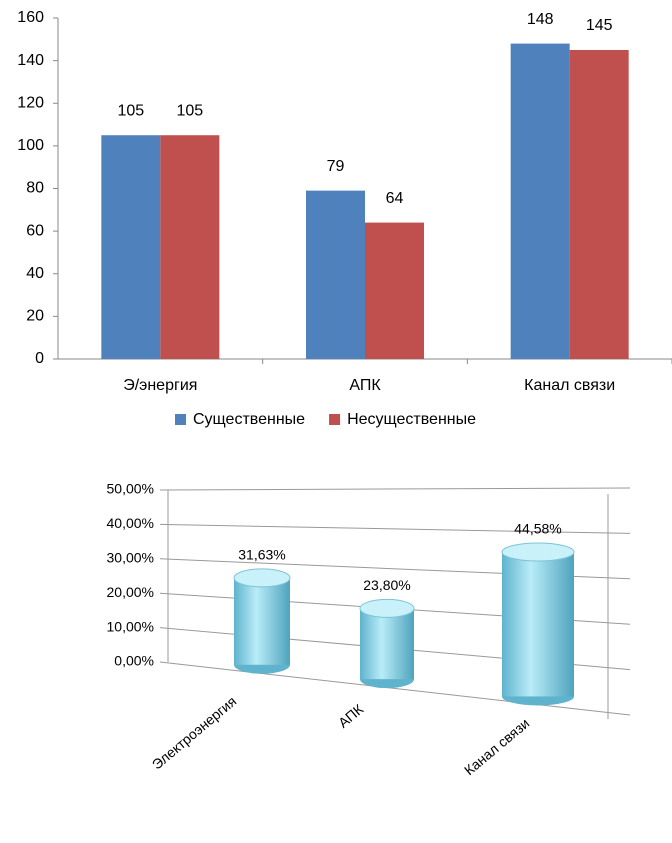  What do you see at coordinates (160, 385) in the screenshot?
I see `x-tick-label: Э/энергия` at bounding box center [160, 385].